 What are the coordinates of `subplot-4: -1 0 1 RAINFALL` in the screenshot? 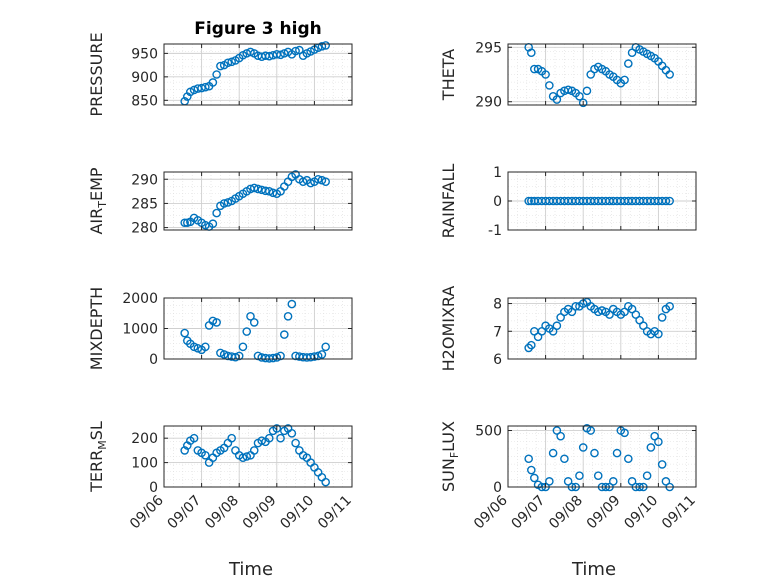 It's located at (568, 201).